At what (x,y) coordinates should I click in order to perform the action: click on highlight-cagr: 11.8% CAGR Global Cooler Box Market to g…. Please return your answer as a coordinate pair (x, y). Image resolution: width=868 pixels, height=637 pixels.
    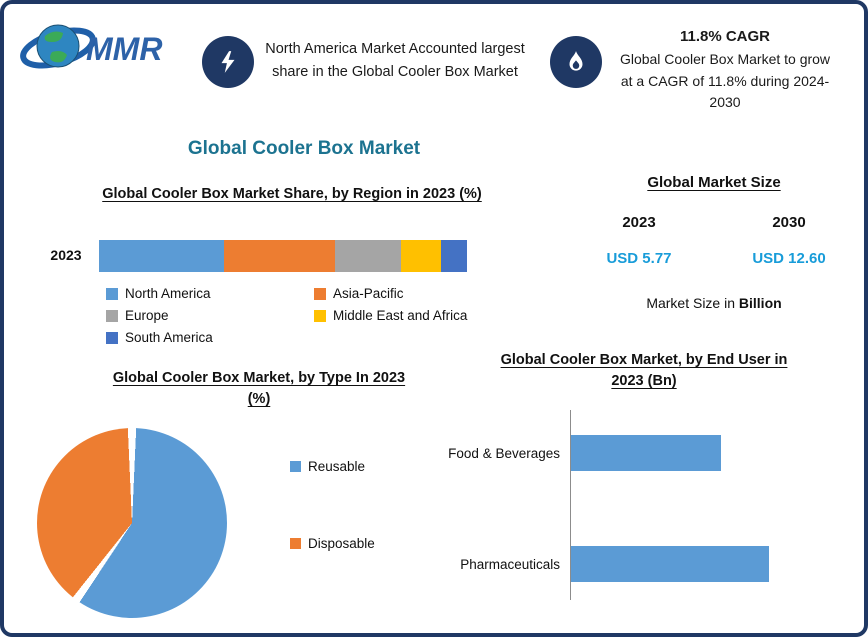
    Looking at the image, I should click on (725, 71).